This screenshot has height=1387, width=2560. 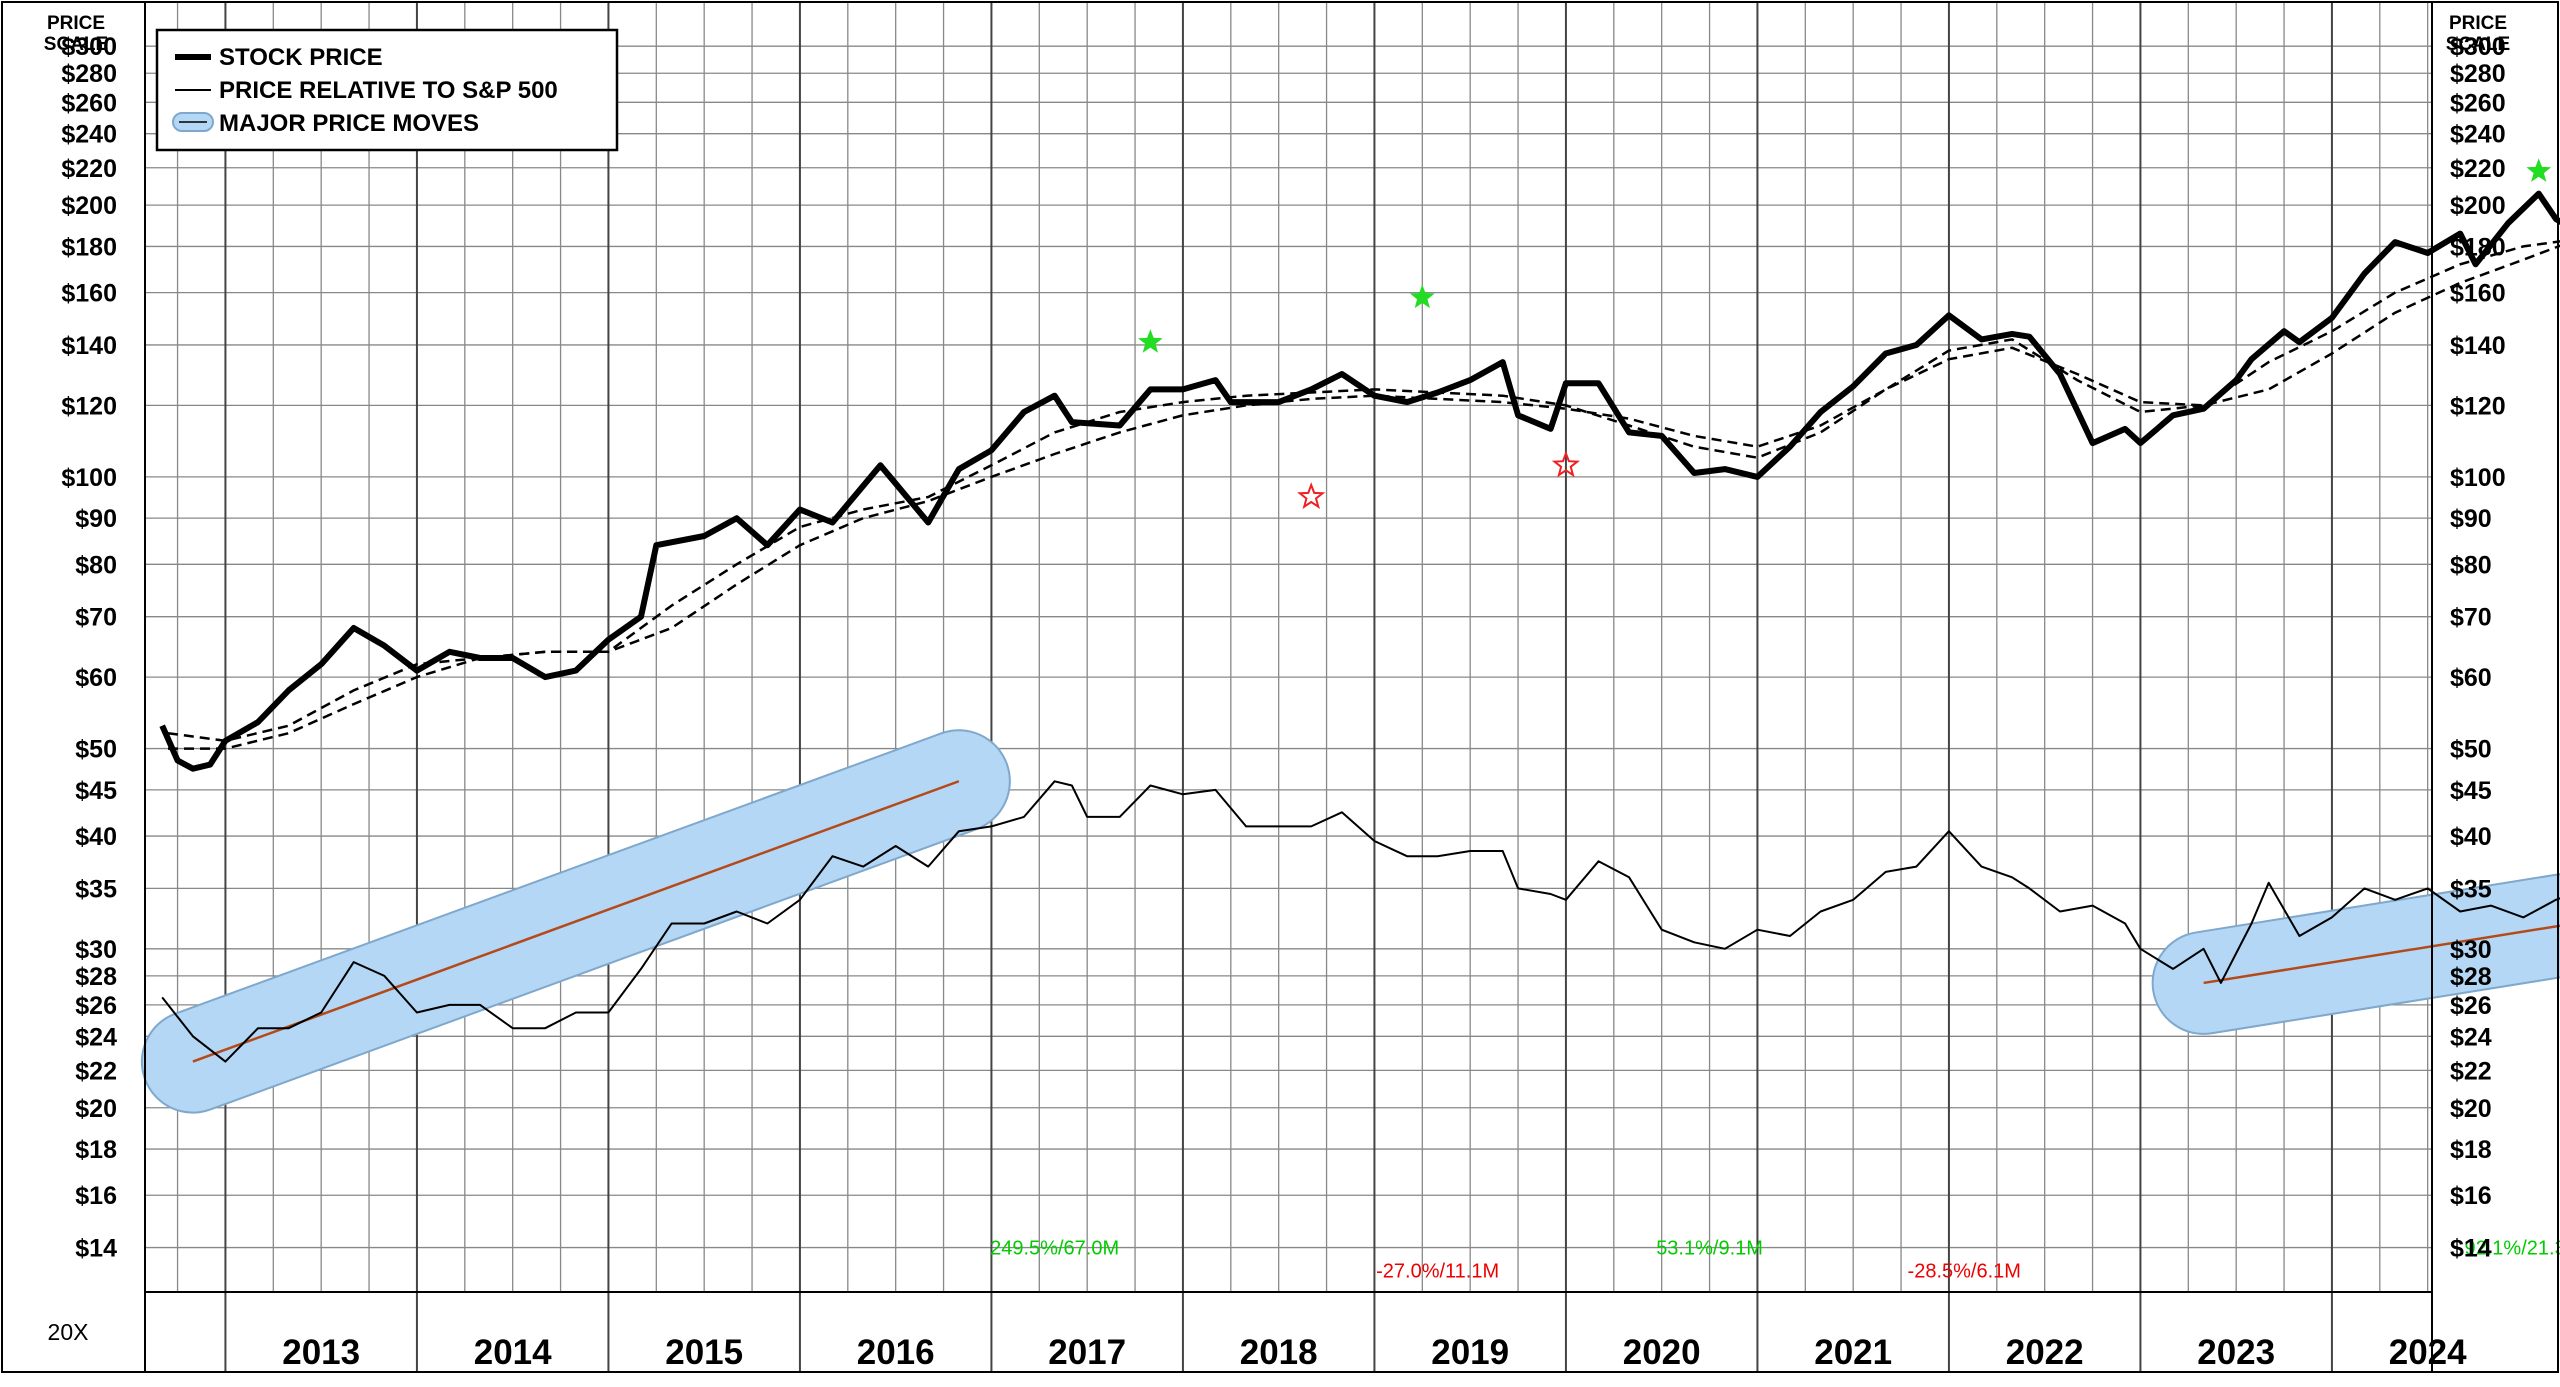 I want to click on y-tick-label-right: $30, so click(x=2471, y=950).